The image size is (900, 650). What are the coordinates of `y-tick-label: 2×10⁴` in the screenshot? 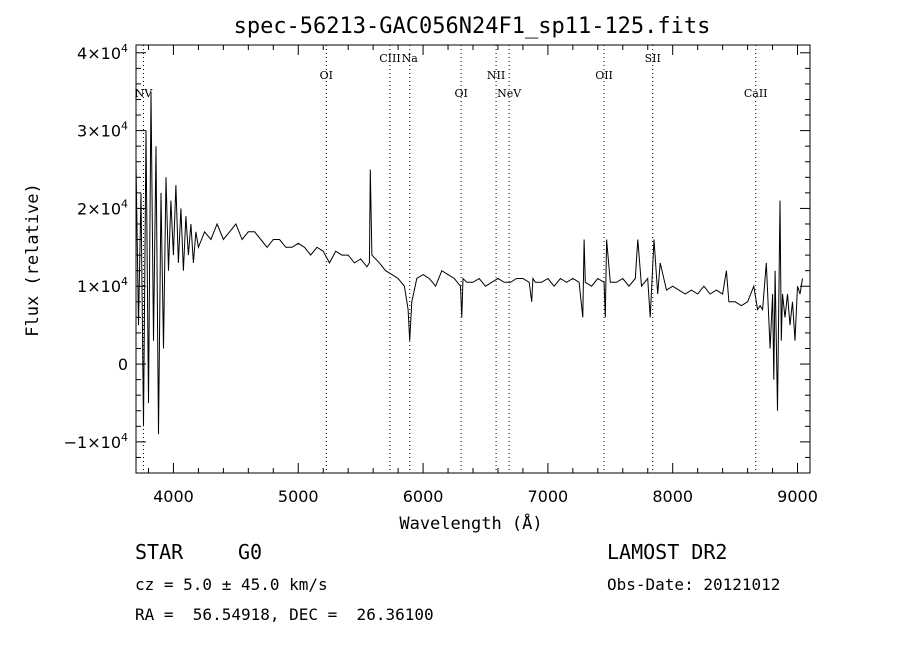 It's located at (102, 207).